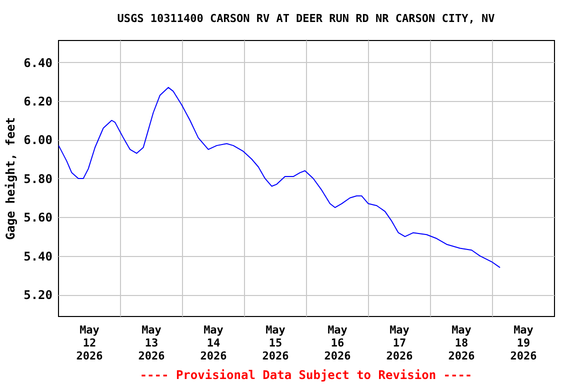 The height and width of the screenshot is (384, 576). What do you see at coordinates (90, 343) in the screenshot?
I see `x-tick-label: May 12 2026` at bounding box center [90, 343].